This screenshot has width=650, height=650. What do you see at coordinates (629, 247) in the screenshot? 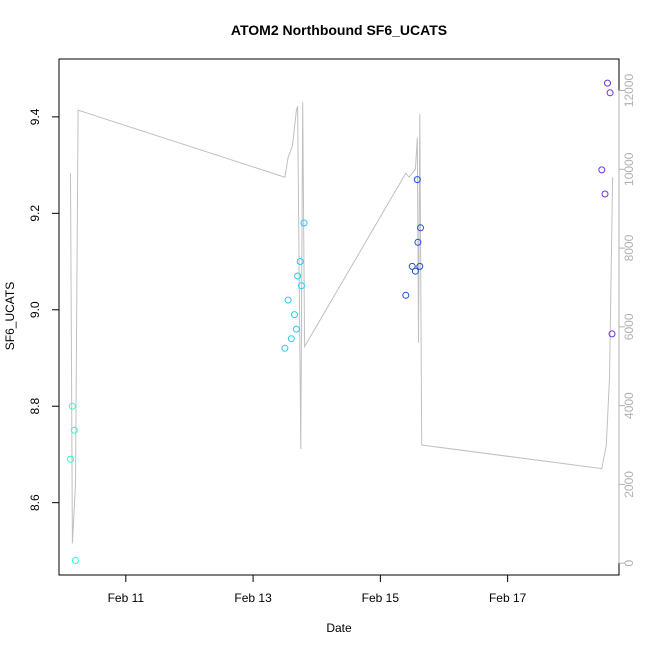
I see `y-right-tick-label: 8000` at bounding box center [629, 247].